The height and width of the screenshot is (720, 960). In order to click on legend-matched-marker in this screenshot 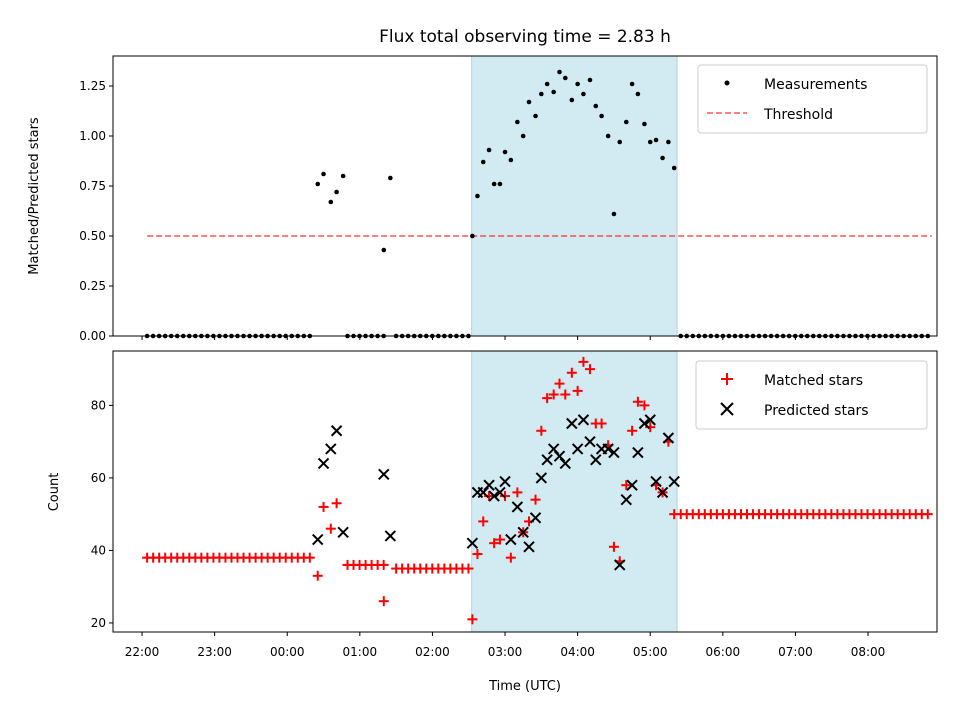, I will do `click(727, 379)`.